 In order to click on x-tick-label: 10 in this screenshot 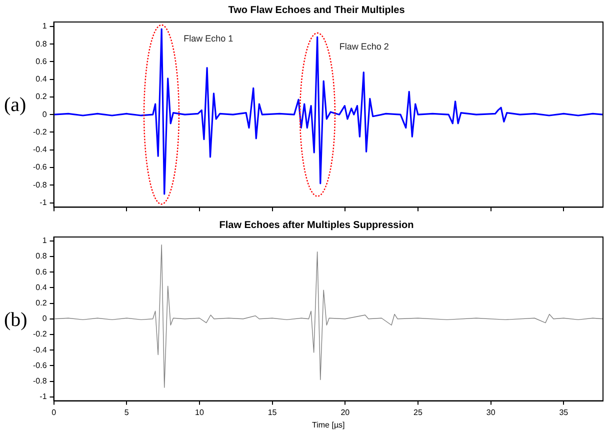, I will do `click(199, 412)`.